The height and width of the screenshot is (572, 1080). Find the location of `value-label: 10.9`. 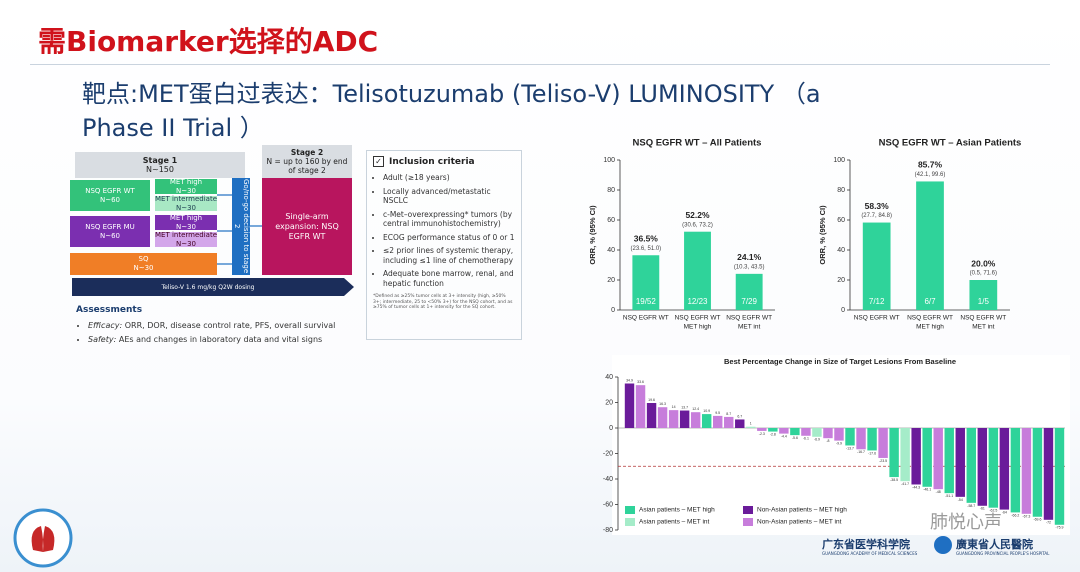

value-label: 10.9 is located at coordinates (706, 411).